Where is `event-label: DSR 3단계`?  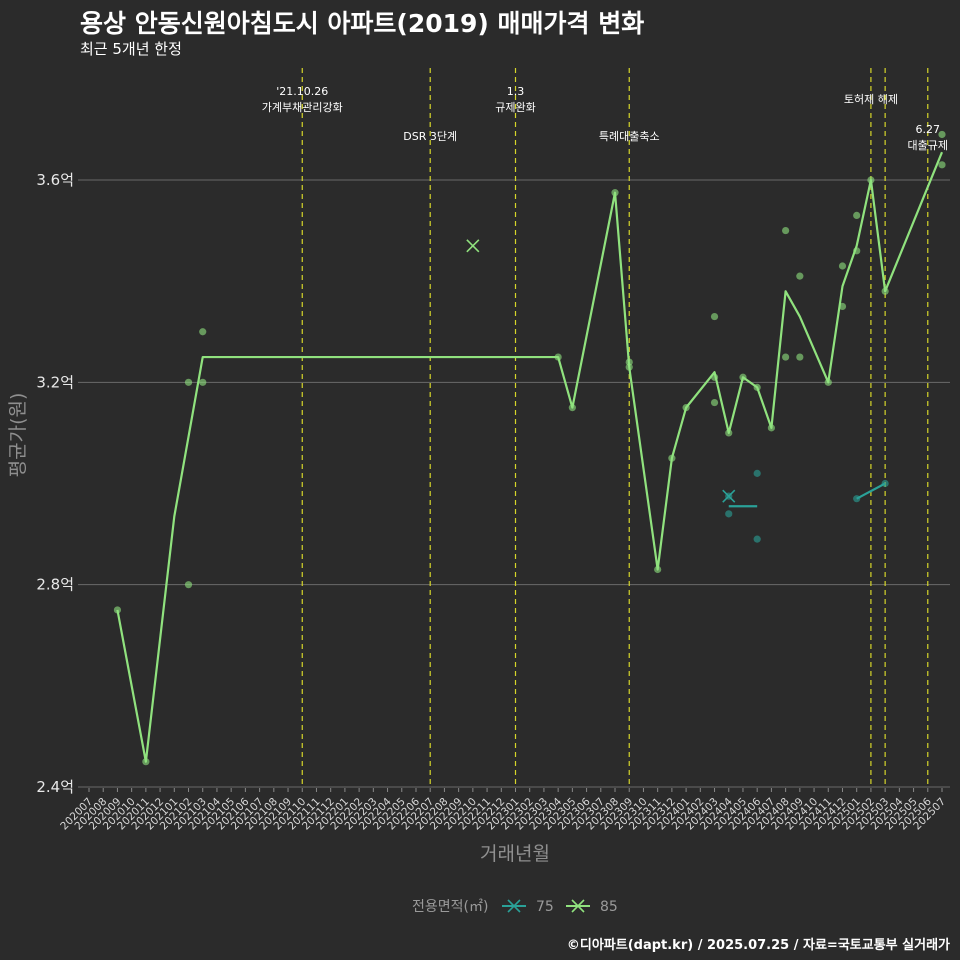 event-label: DSR 3단계 is located at coordinates (430, 136).